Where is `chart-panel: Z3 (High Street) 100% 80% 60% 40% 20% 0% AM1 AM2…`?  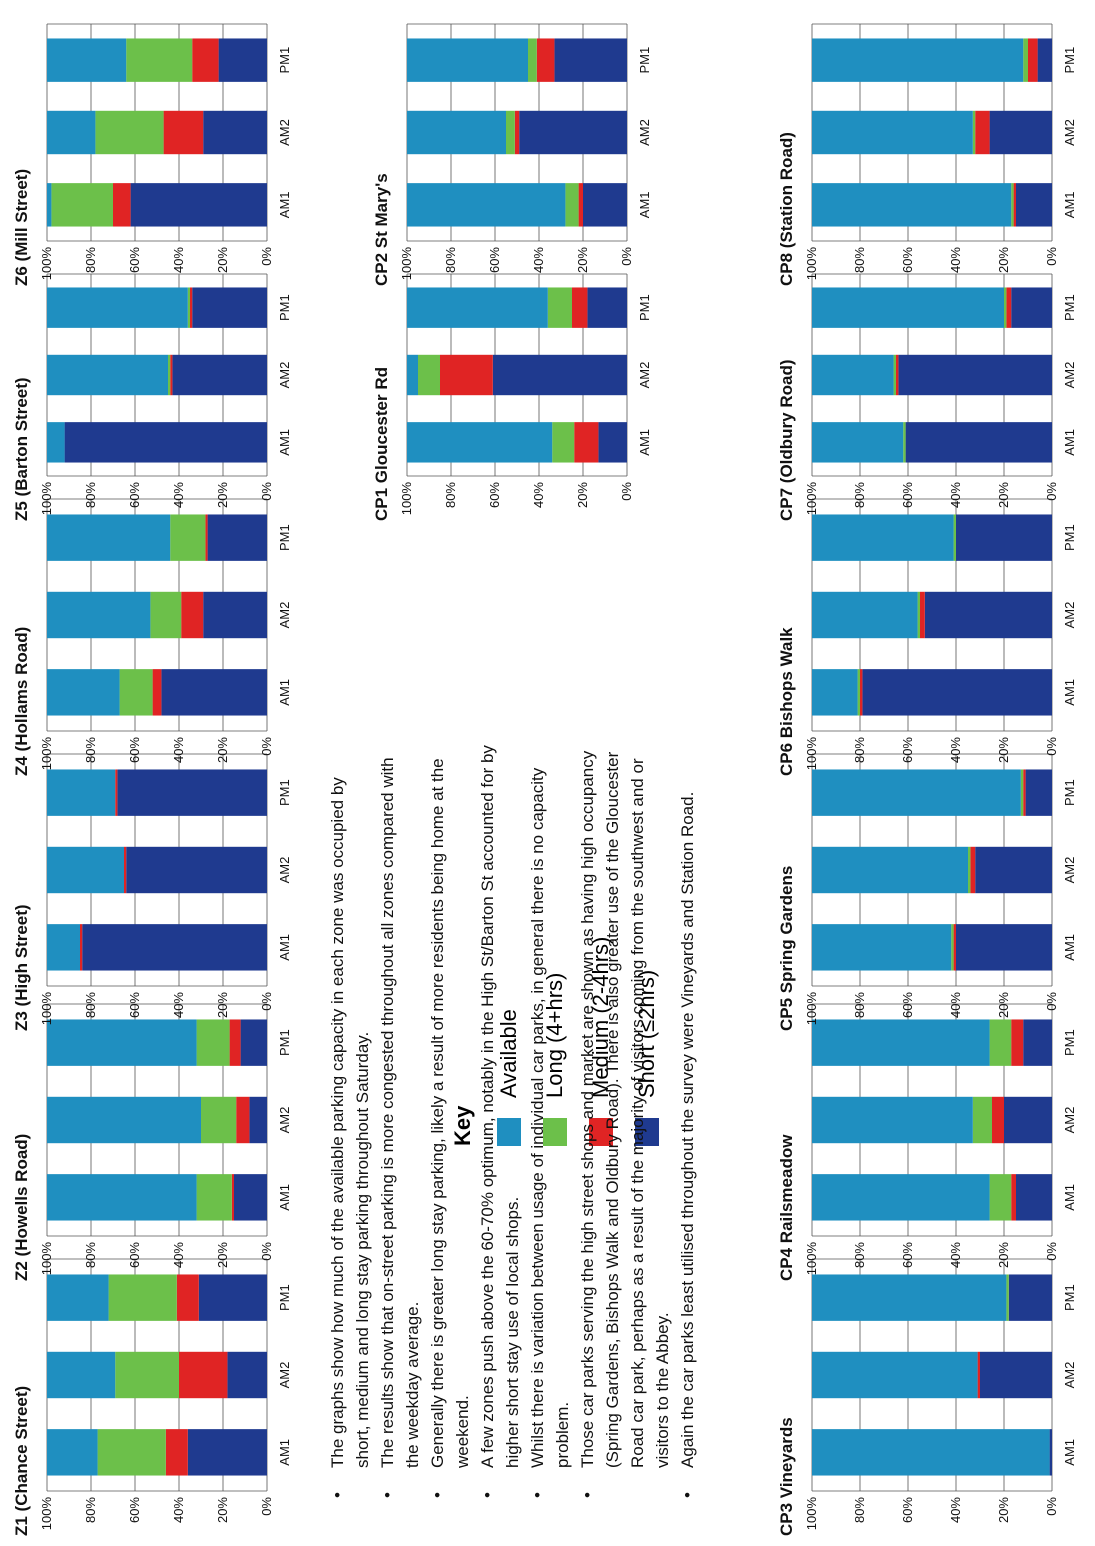
chart-panel: Z3 (High Street) 100% 80% 60% 40% 20% 0% AM1 AM2… is located at coordinates (152, 892).